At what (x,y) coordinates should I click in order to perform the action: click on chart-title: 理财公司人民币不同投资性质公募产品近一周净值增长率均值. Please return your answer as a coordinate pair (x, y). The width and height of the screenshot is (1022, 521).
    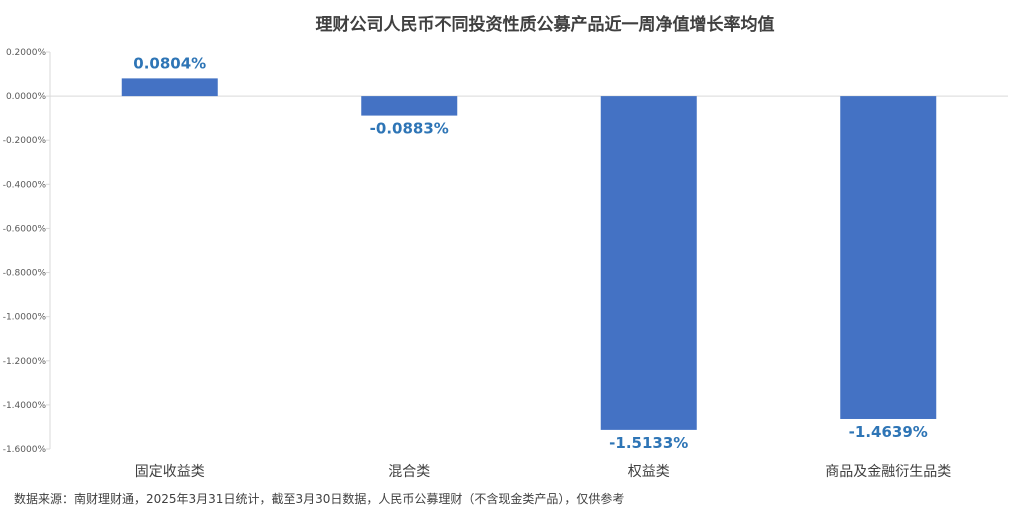
    Looking at the image, I should click on (545, 24).